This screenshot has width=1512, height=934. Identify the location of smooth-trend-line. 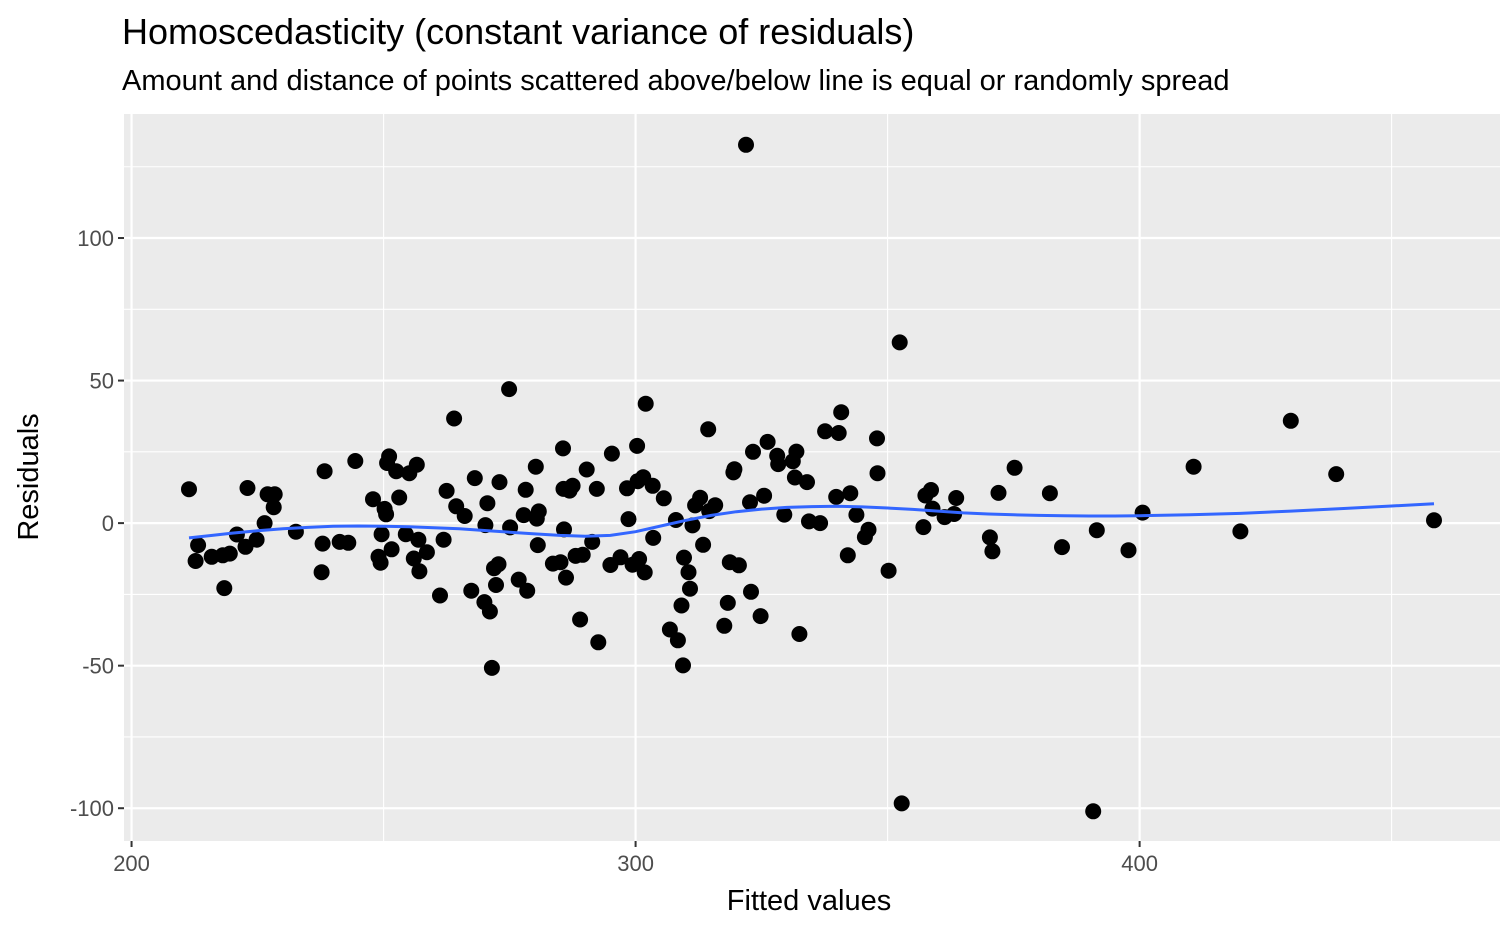
(811, 521).